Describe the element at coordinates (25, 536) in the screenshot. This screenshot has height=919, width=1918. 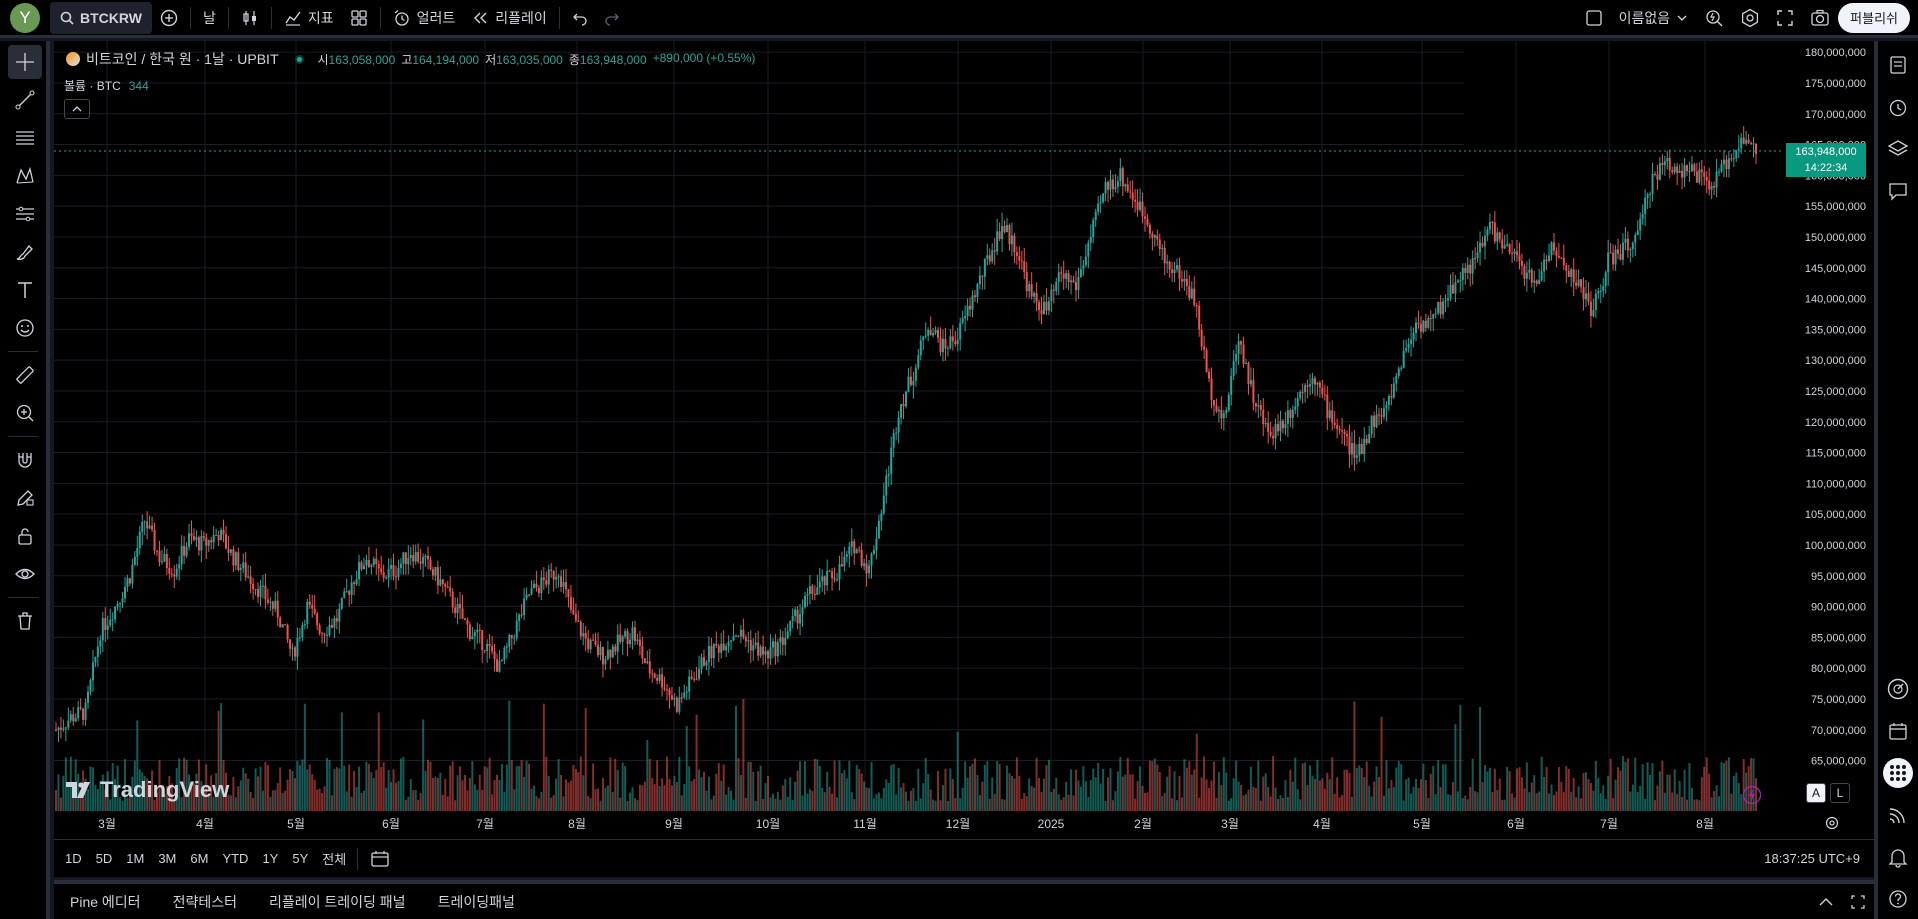
I see `lock-drawings-tool` at that location.